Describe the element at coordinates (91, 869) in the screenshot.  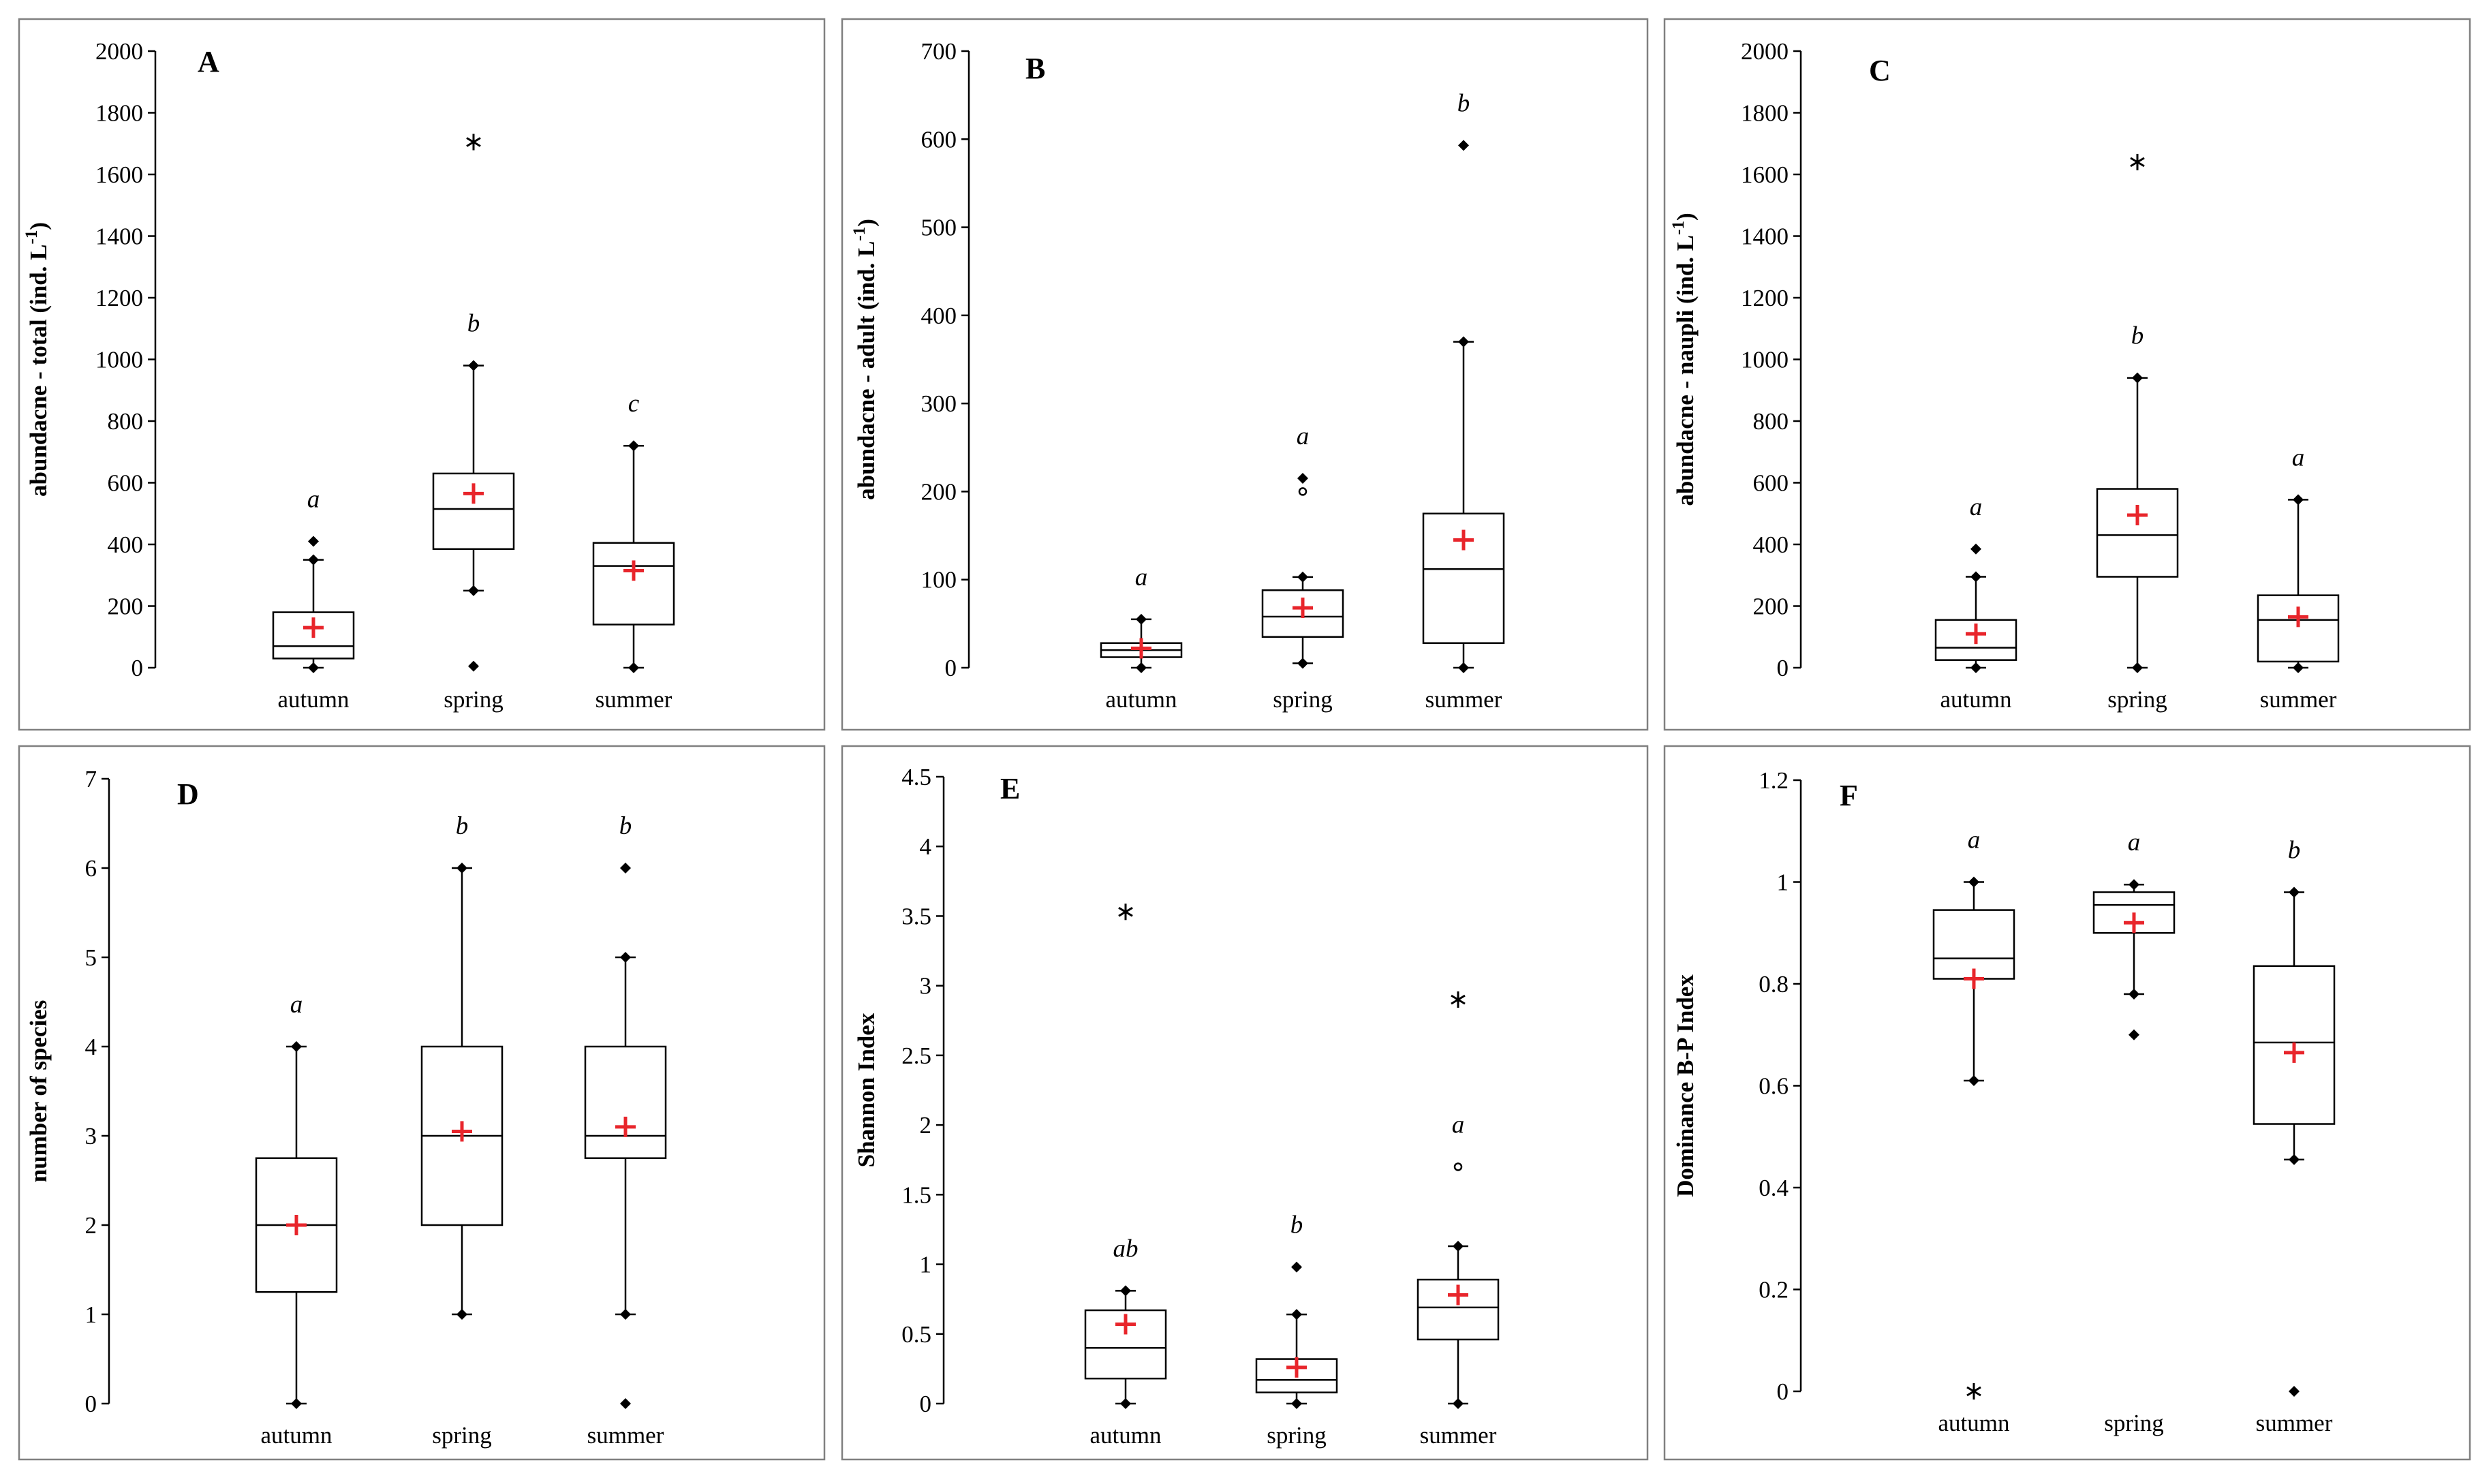
I see `y-tick-label: 6` at that location.